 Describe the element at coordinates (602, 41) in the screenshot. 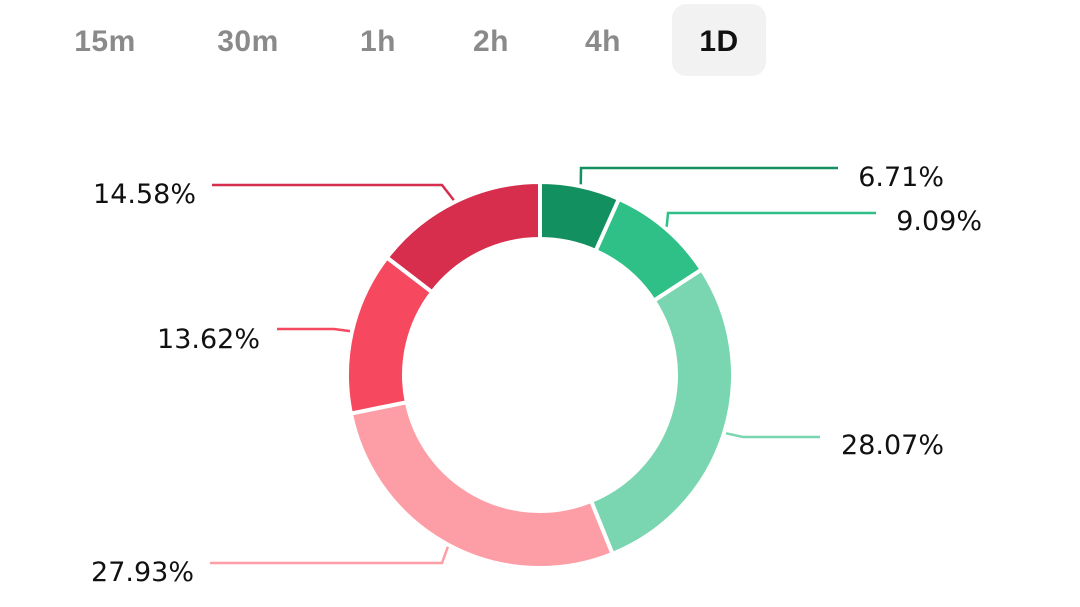

I see `tab-4h: 4h` at that location.